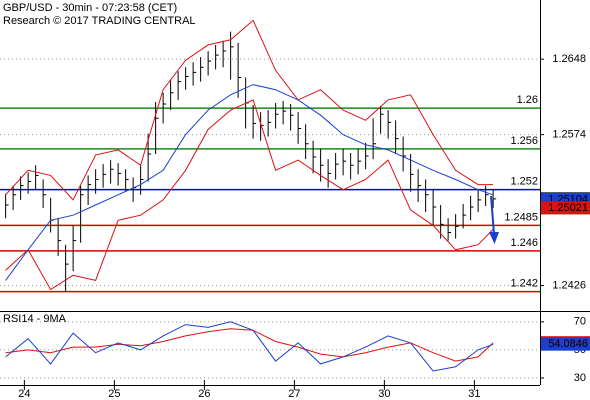 The width and height of the screenshot is (590, 400). Describe the element at coordinates (524, 284) in the screenshot. I see `level-label: 1.242` at that location.